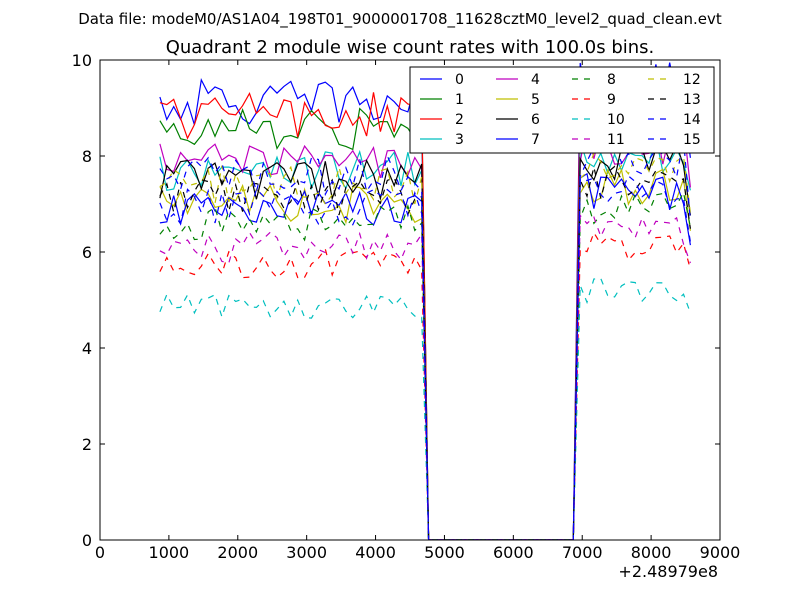 This screenshot has height=600, width=800. I want to click on x-tick-label: 4000, so click(375, 552).